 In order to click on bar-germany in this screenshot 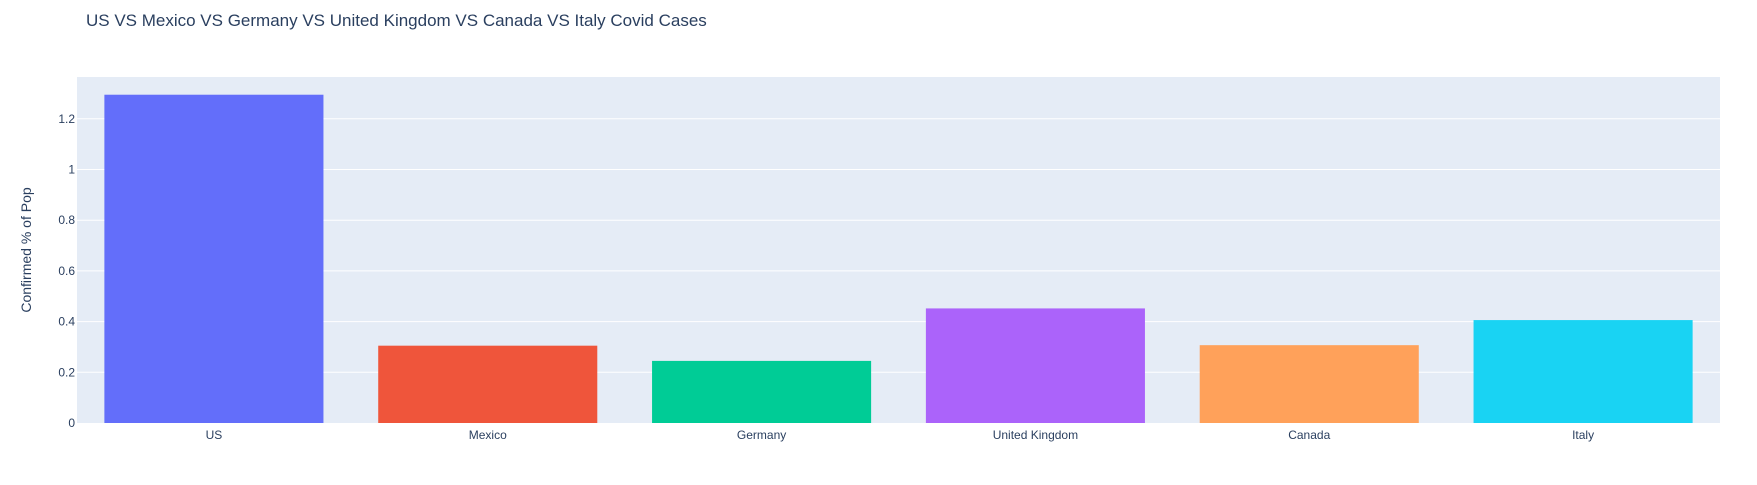, I will do `click(762, 391)`.